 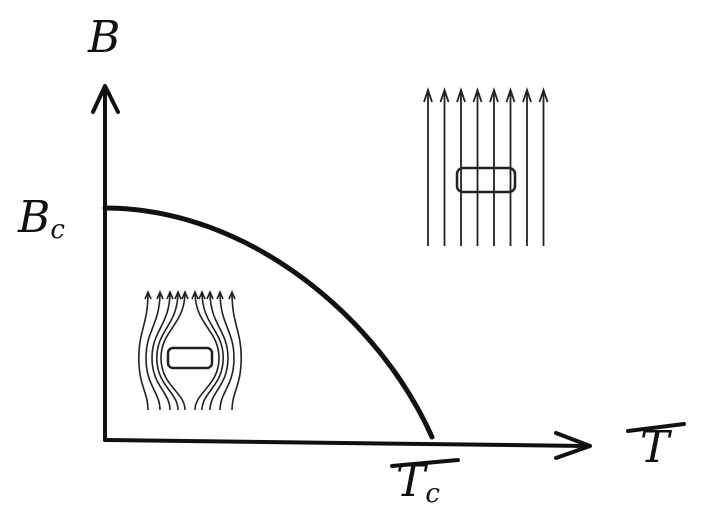 What do you see at coordinates (105, 99) in the screenshot?
I see `y-arrow` at bounding box center [105, 99].